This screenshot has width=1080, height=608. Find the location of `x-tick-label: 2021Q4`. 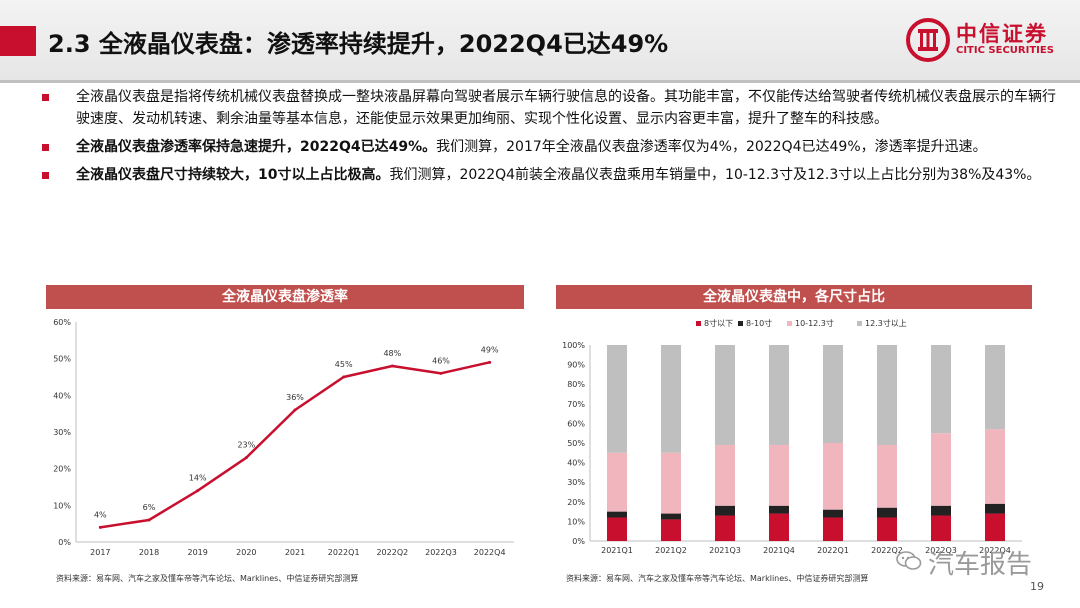

x-tick-label: 2021Q4 is located at coordinates (779, 550).